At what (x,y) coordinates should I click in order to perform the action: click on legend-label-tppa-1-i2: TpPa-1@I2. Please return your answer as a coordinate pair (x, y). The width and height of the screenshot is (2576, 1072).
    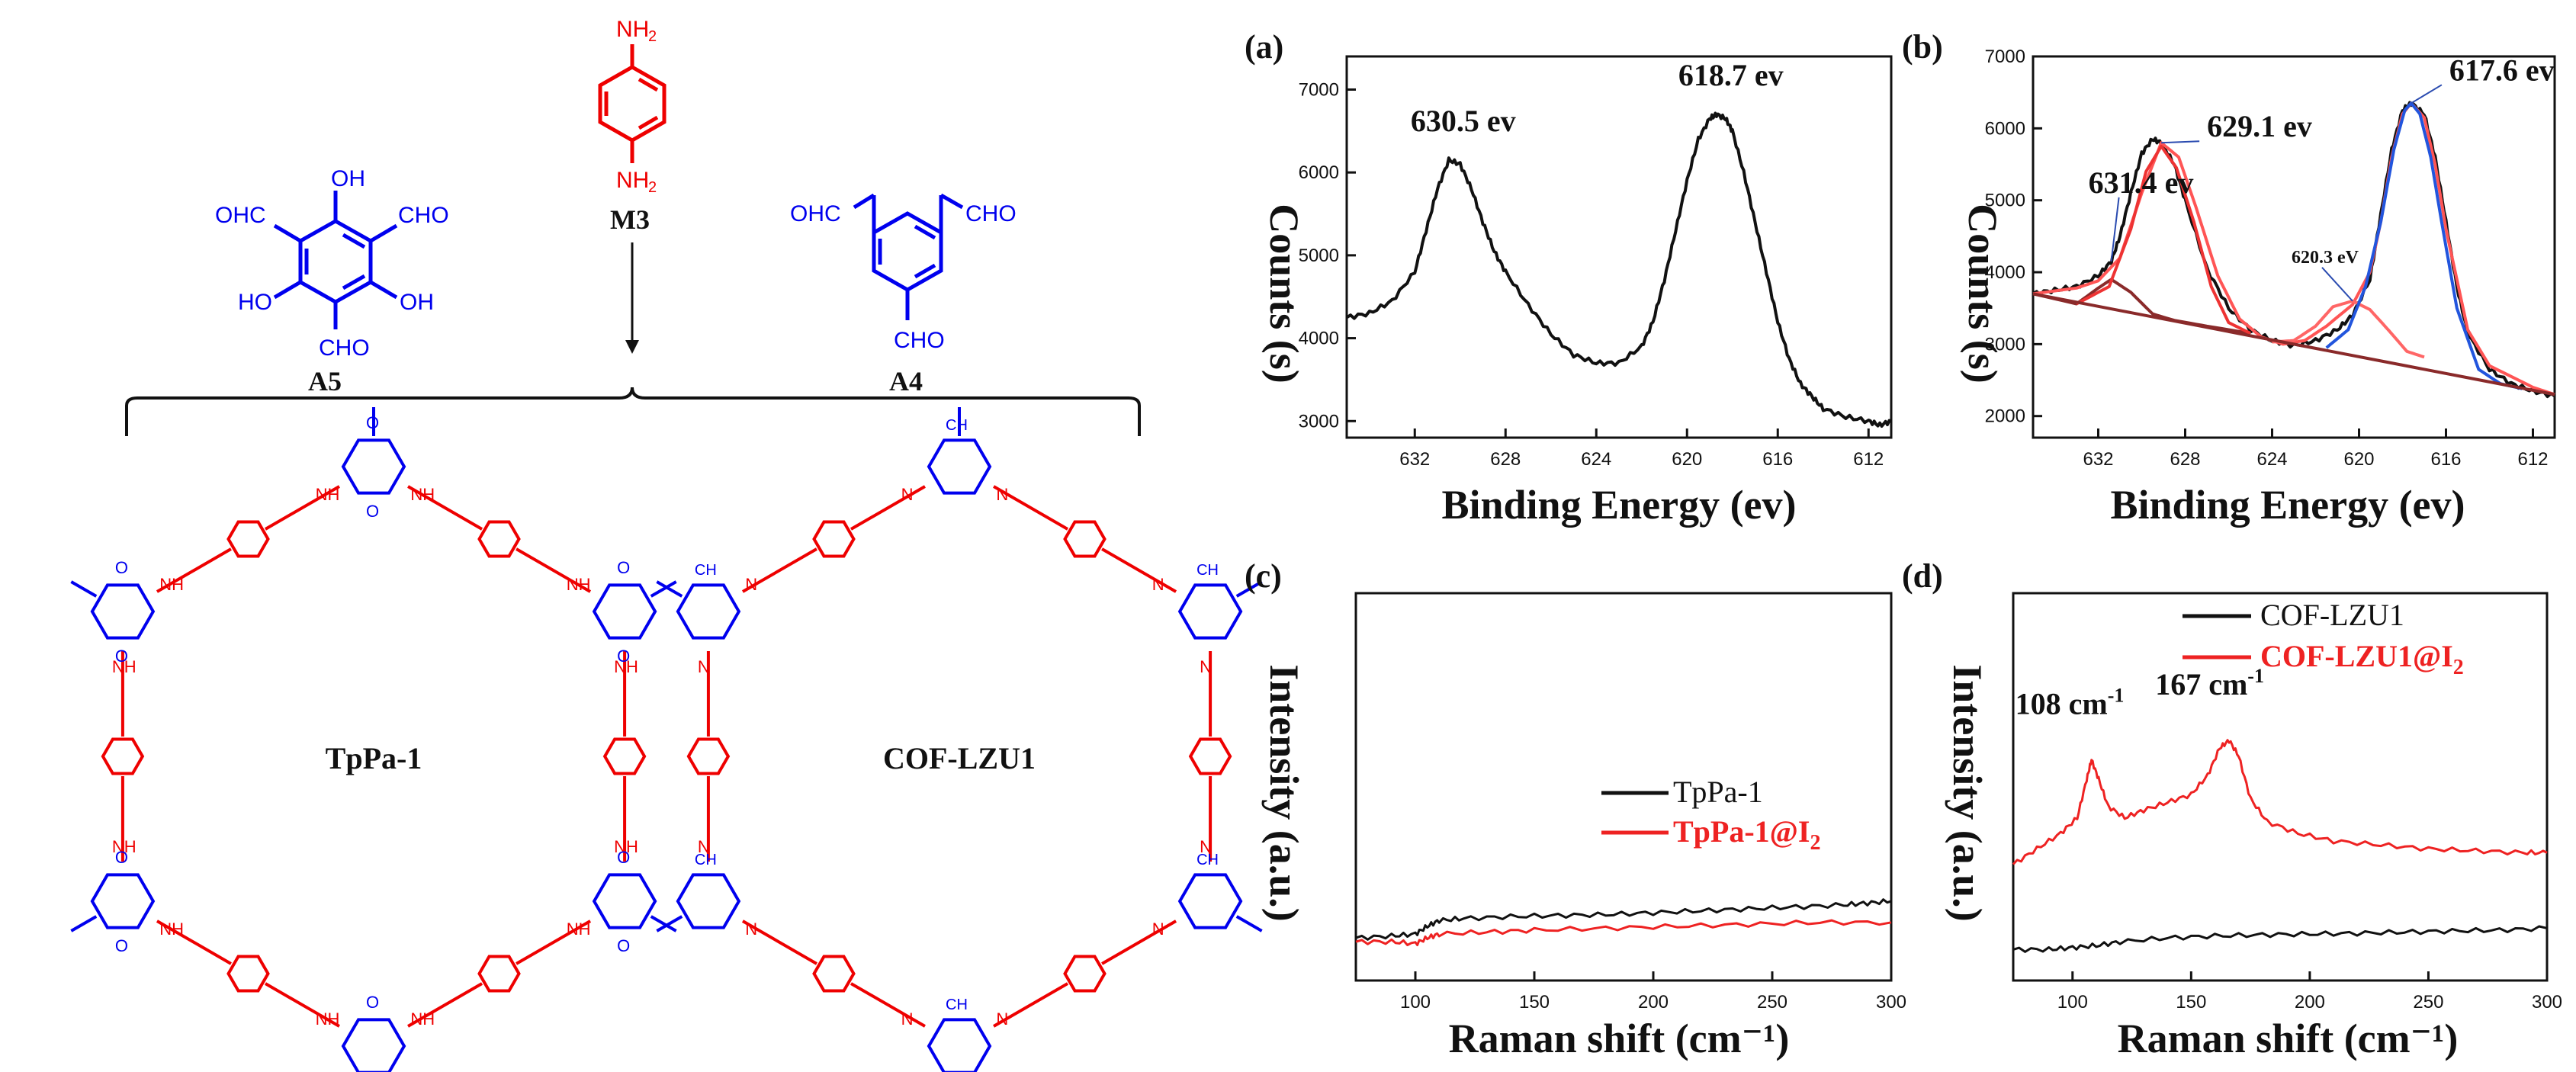
    Looking at the image, I should click on (1746, 834).